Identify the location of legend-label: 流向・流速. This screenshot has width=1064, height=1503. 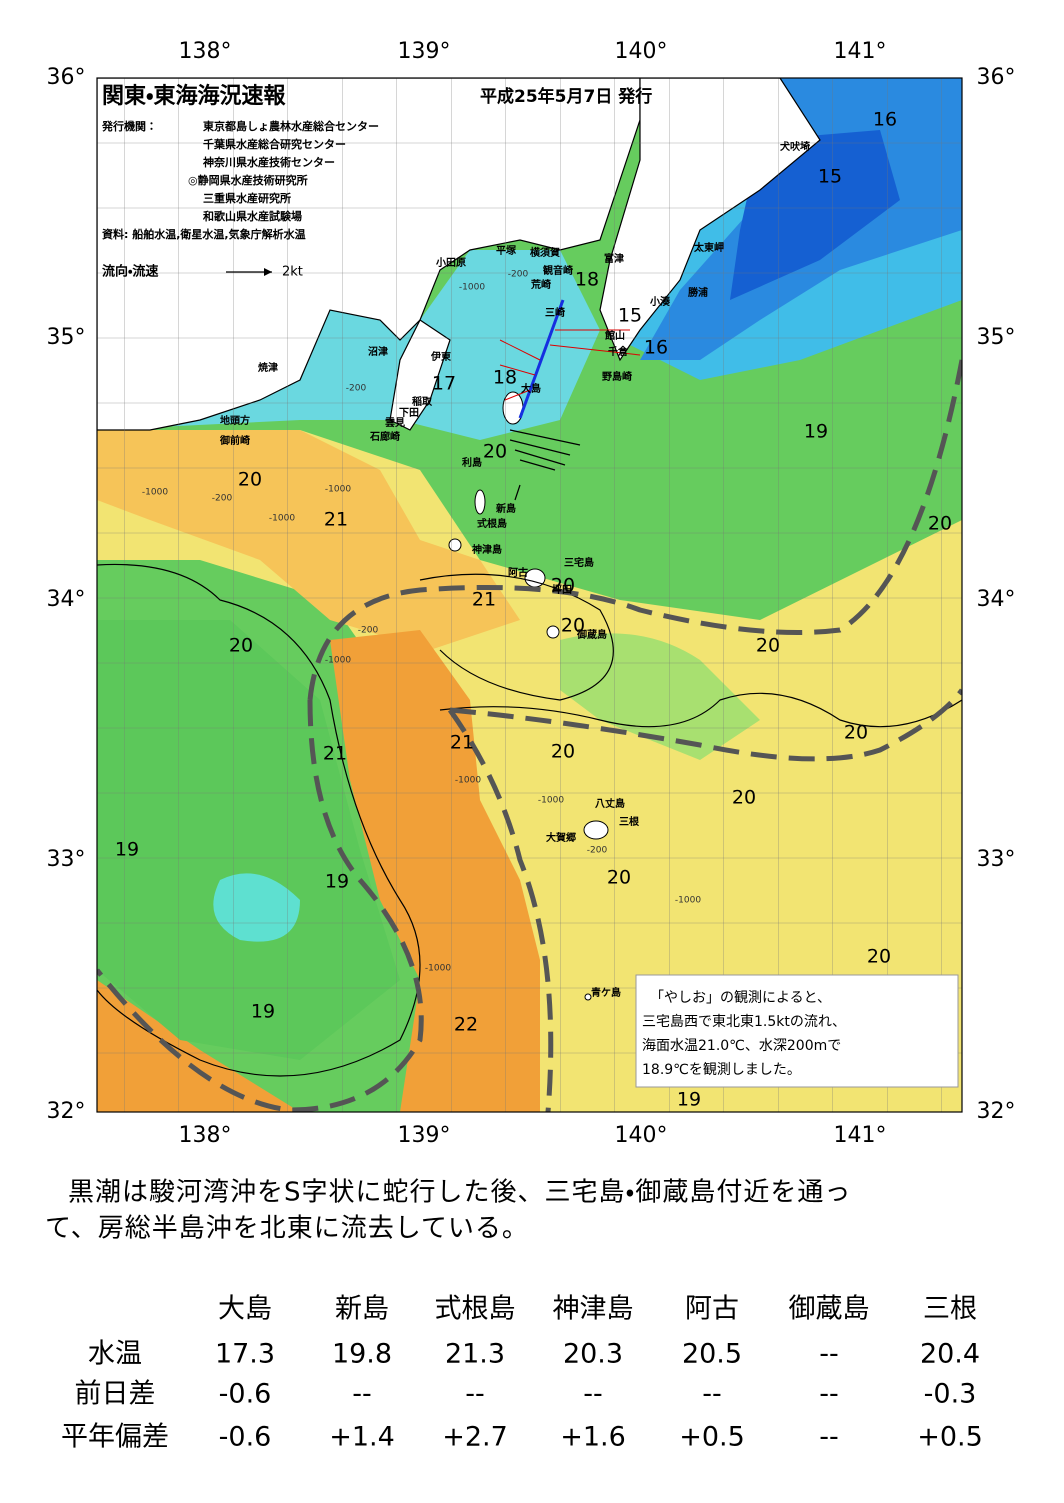
(130, 272).